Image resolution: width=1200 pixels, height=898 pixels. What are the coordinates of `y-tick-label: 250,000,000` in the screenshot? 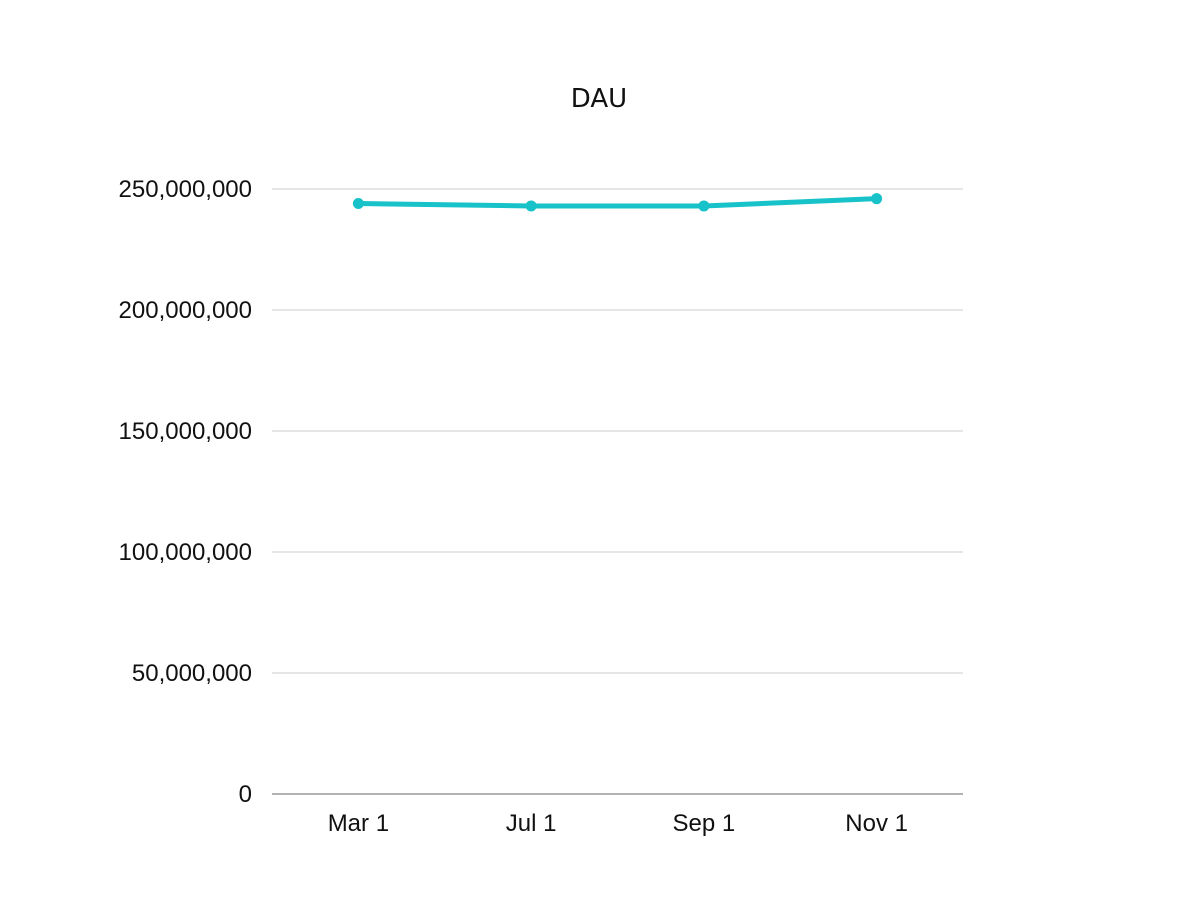 It's located at (185, 189).